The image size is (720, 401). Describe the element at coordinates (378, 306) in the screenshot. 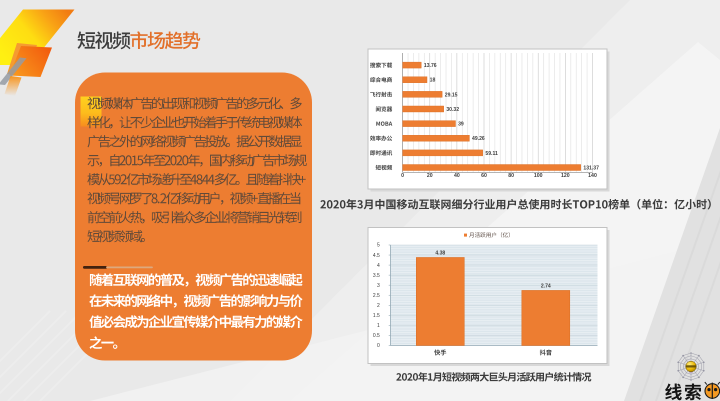

I see `svg-text: 2` at that location.